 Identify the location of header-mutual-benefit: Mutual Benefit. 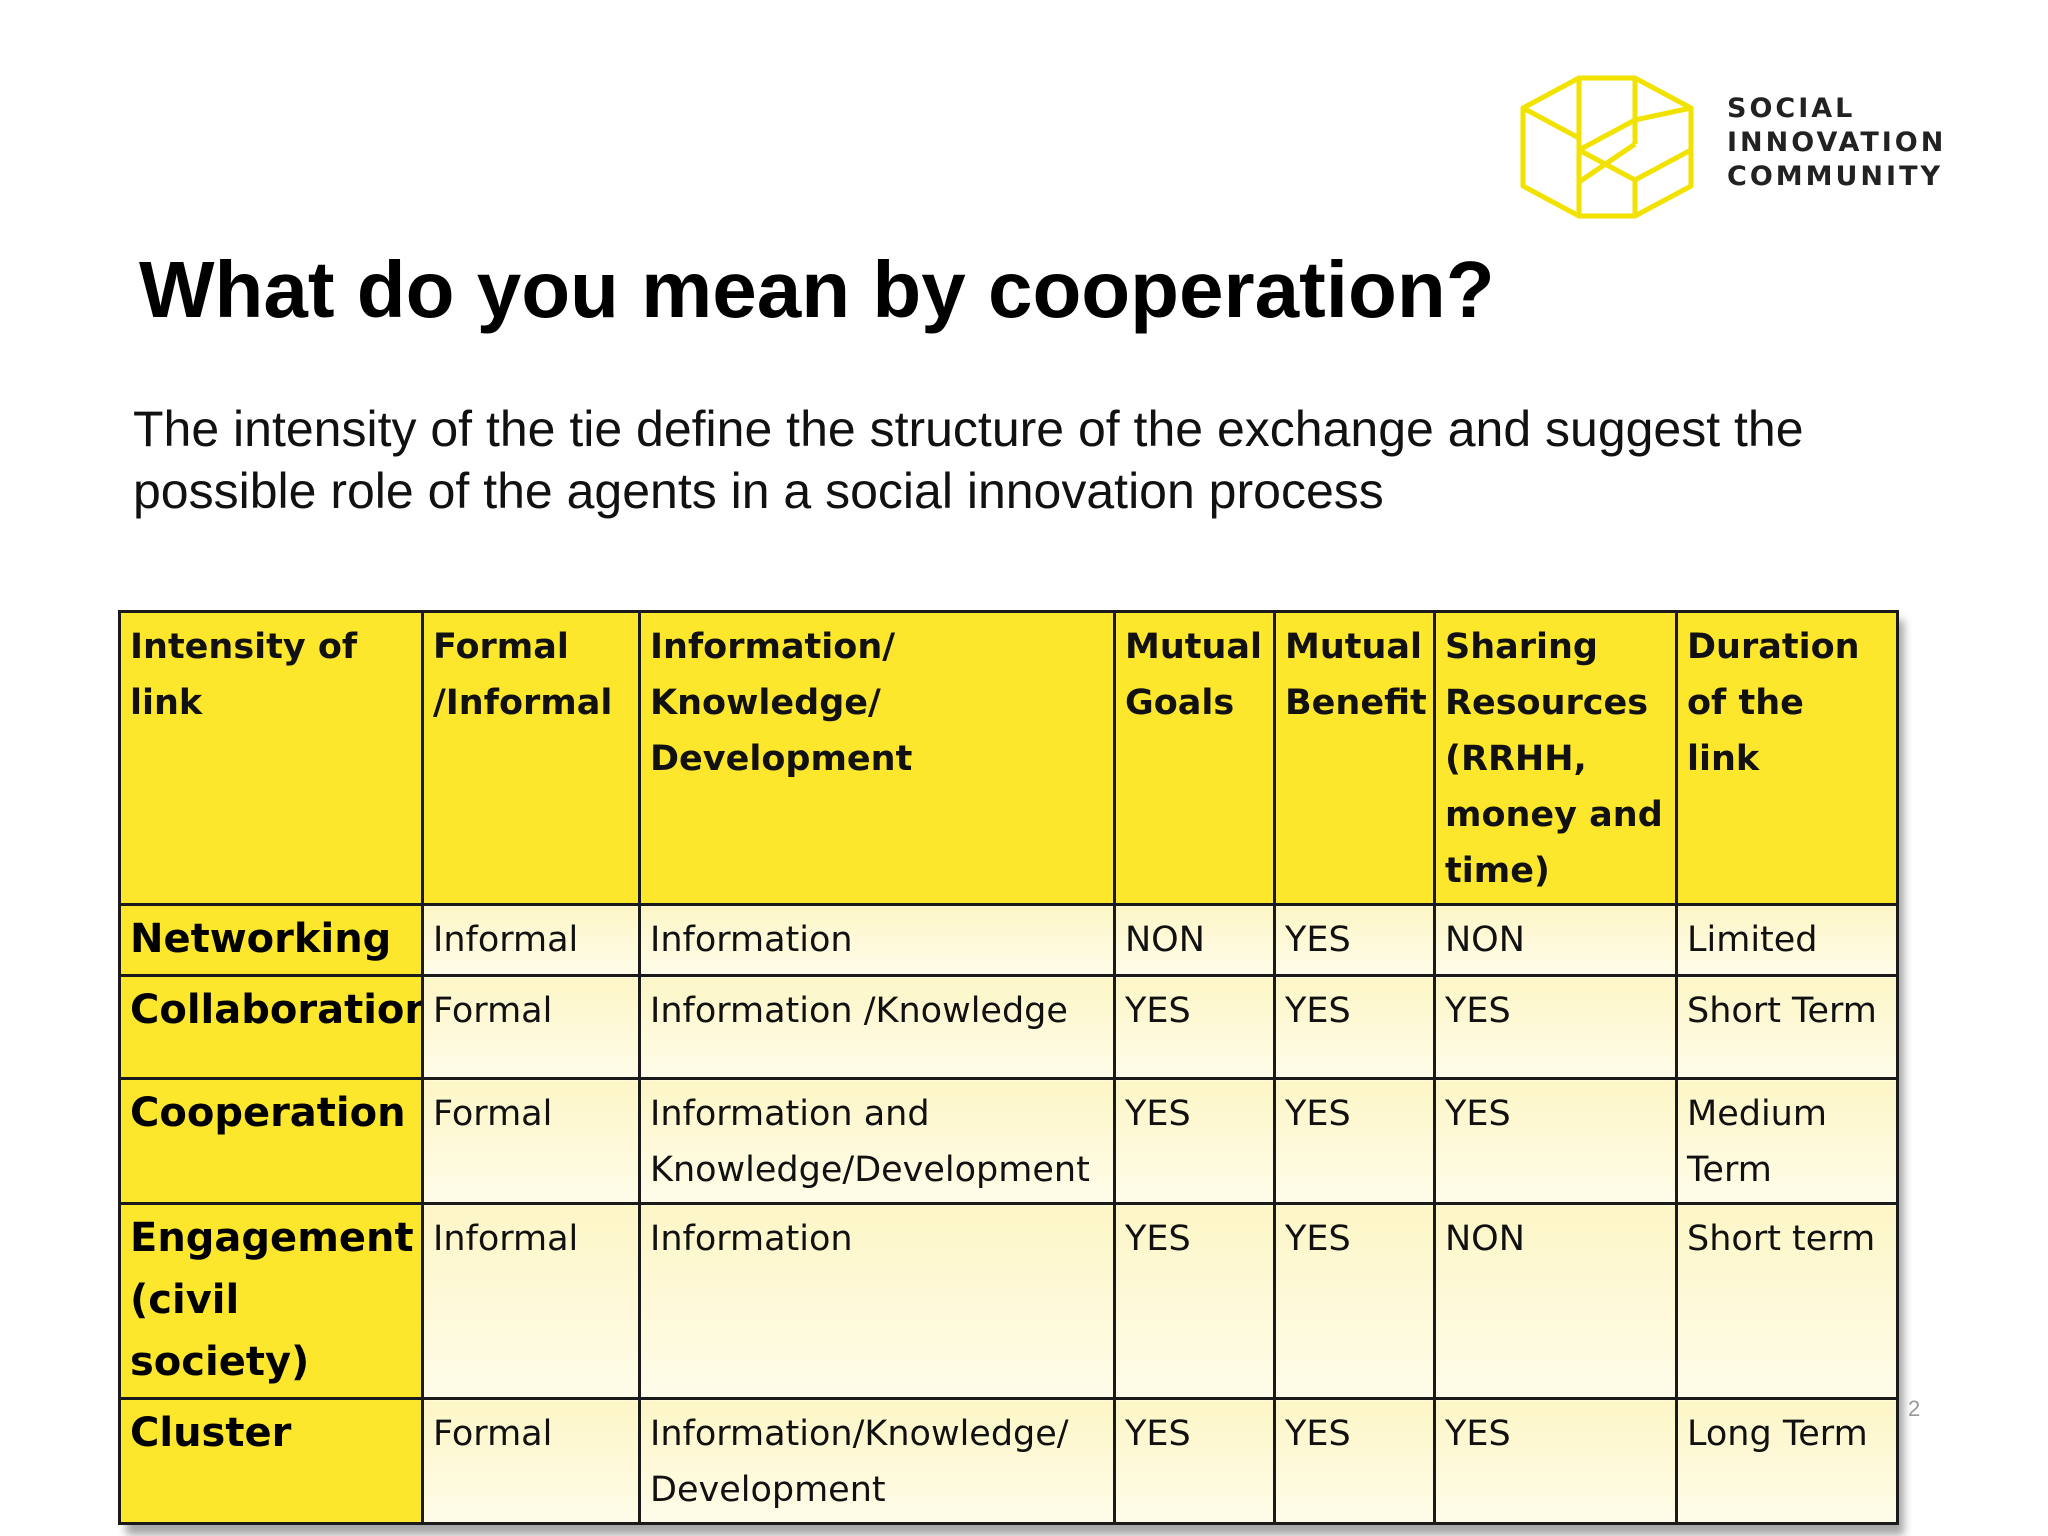
(1354, 758).